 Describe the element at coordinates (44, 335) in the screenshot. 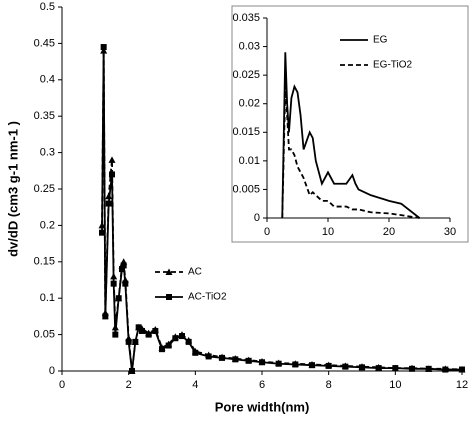

I see `y-tick-label: 0.05` at that location.